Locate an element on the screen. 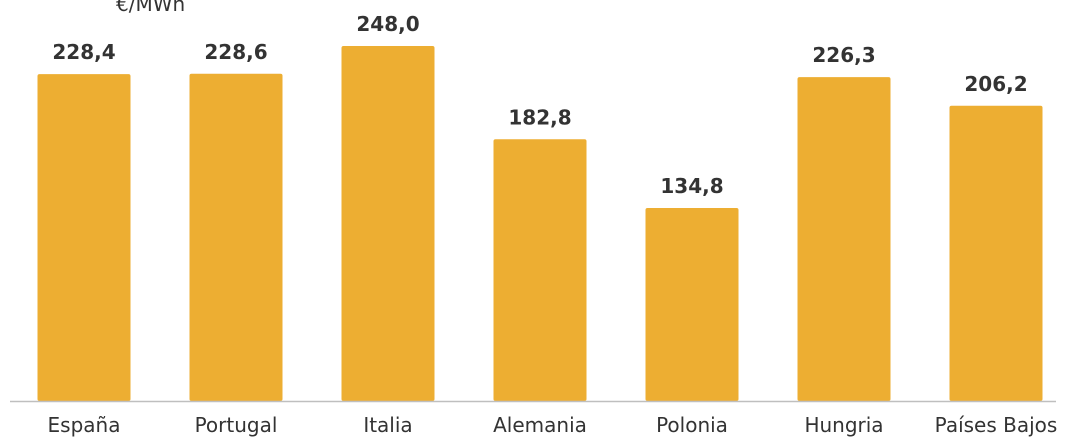 Image resolution: width=1066 pixels, height=439 pixels. bar-value-label: 182,8 is located at coordinates (539, 117).